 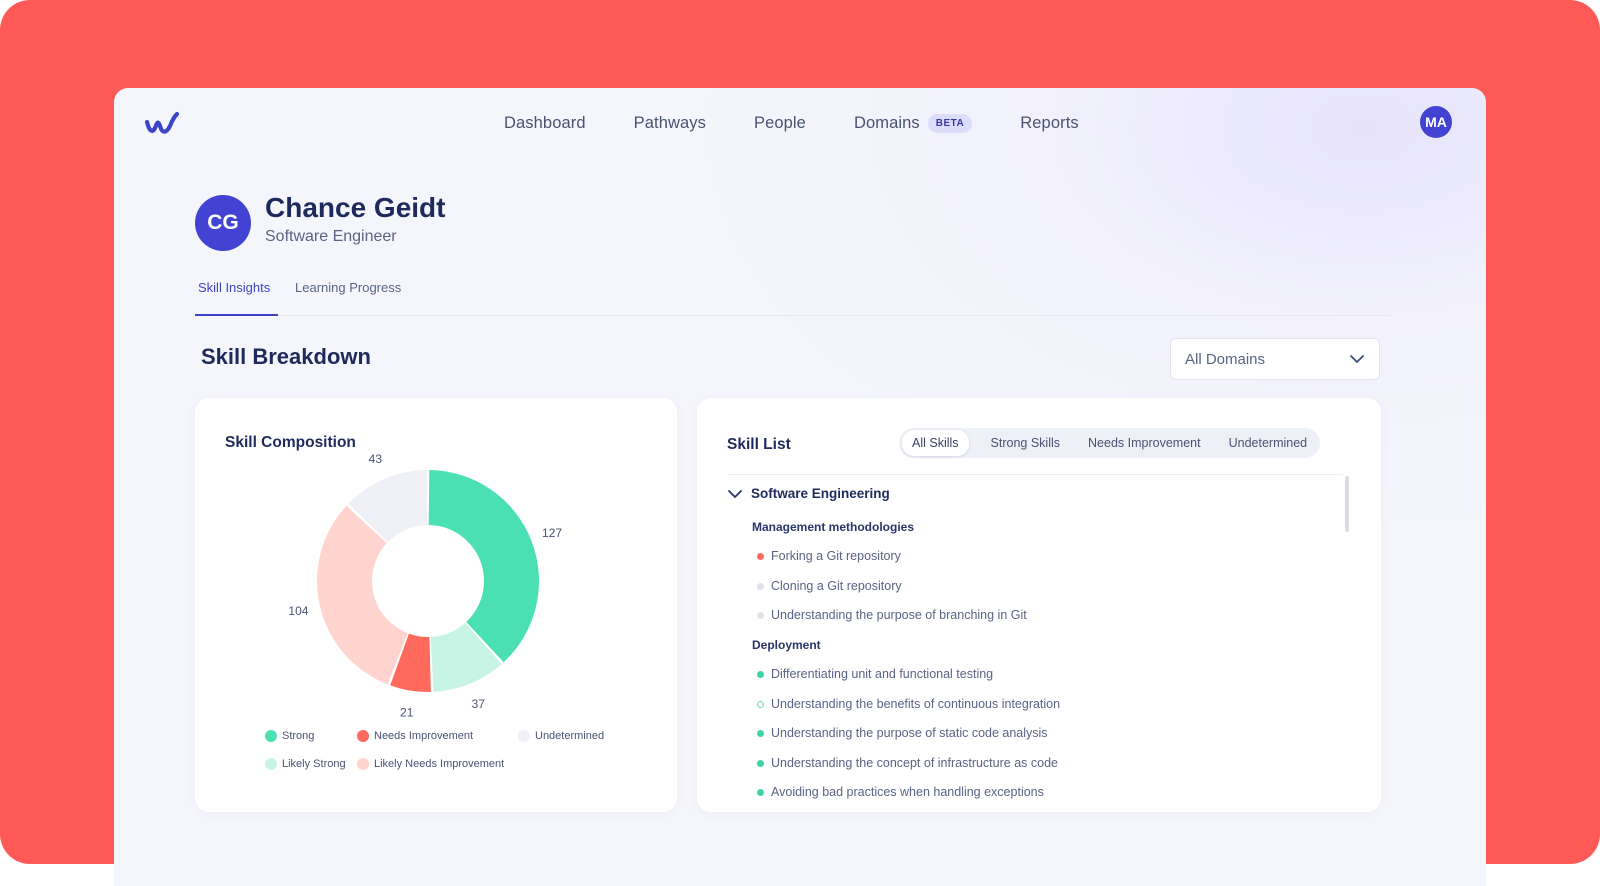 What do you see at coordinates (483, 566) in the screenshot?
I see `donut-slice-strong` at bounding box center [483, 566].